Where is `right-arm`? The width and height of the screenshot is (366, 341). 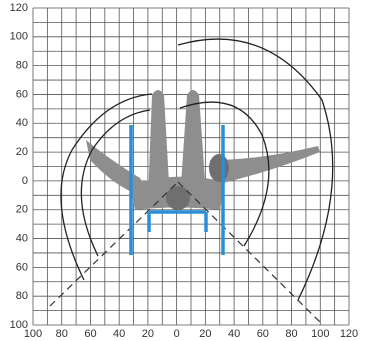 right-arm is located at coordinates (265, 165).